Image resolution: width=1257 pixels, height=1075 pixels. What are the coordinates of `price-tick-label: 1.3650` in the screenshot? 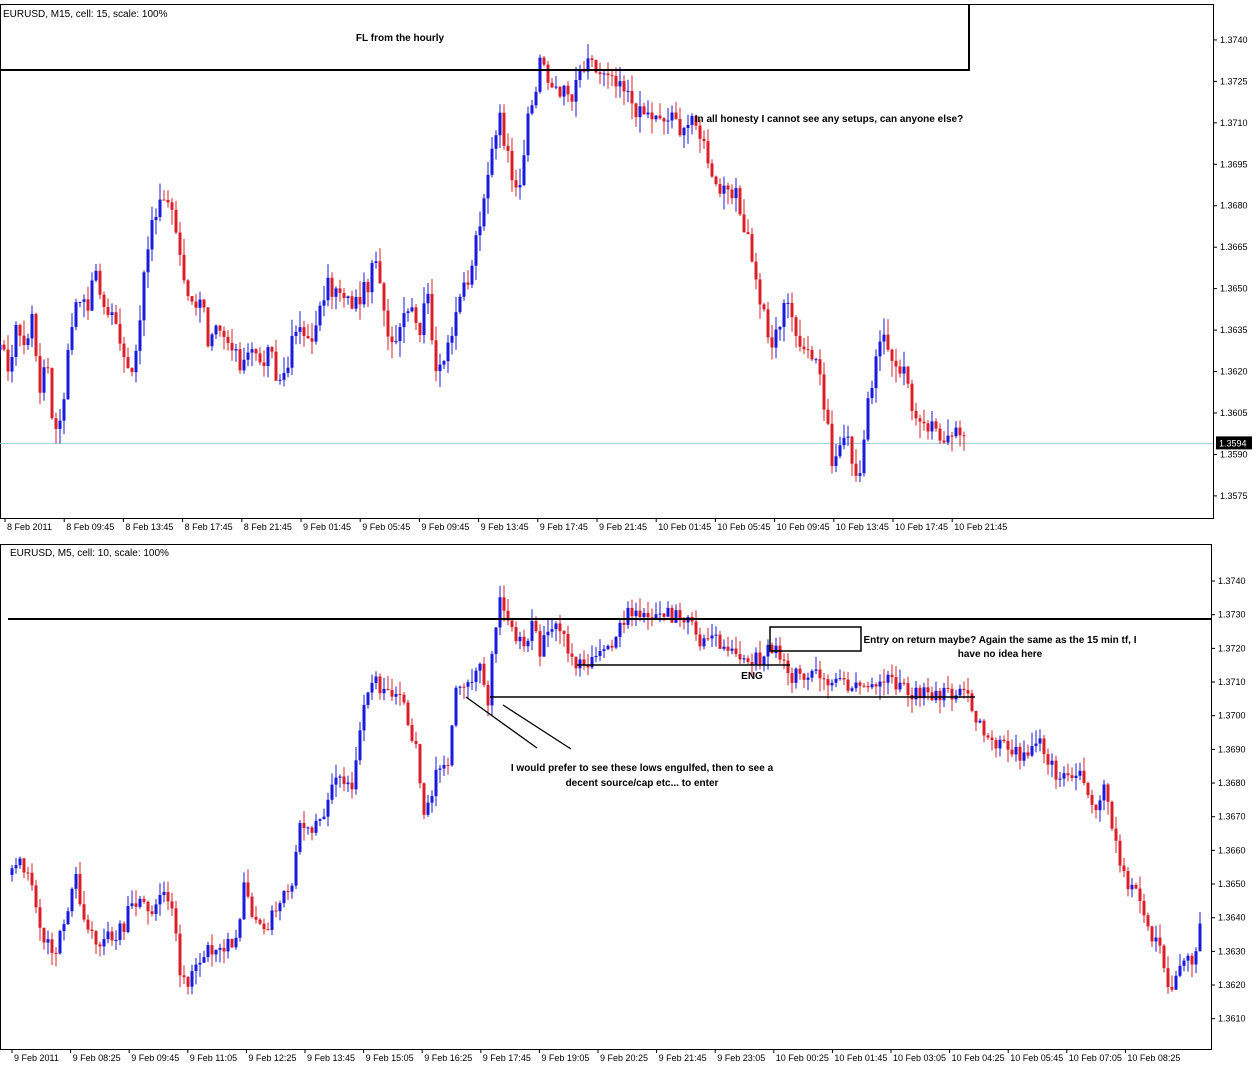 It's located at (1232, 884).